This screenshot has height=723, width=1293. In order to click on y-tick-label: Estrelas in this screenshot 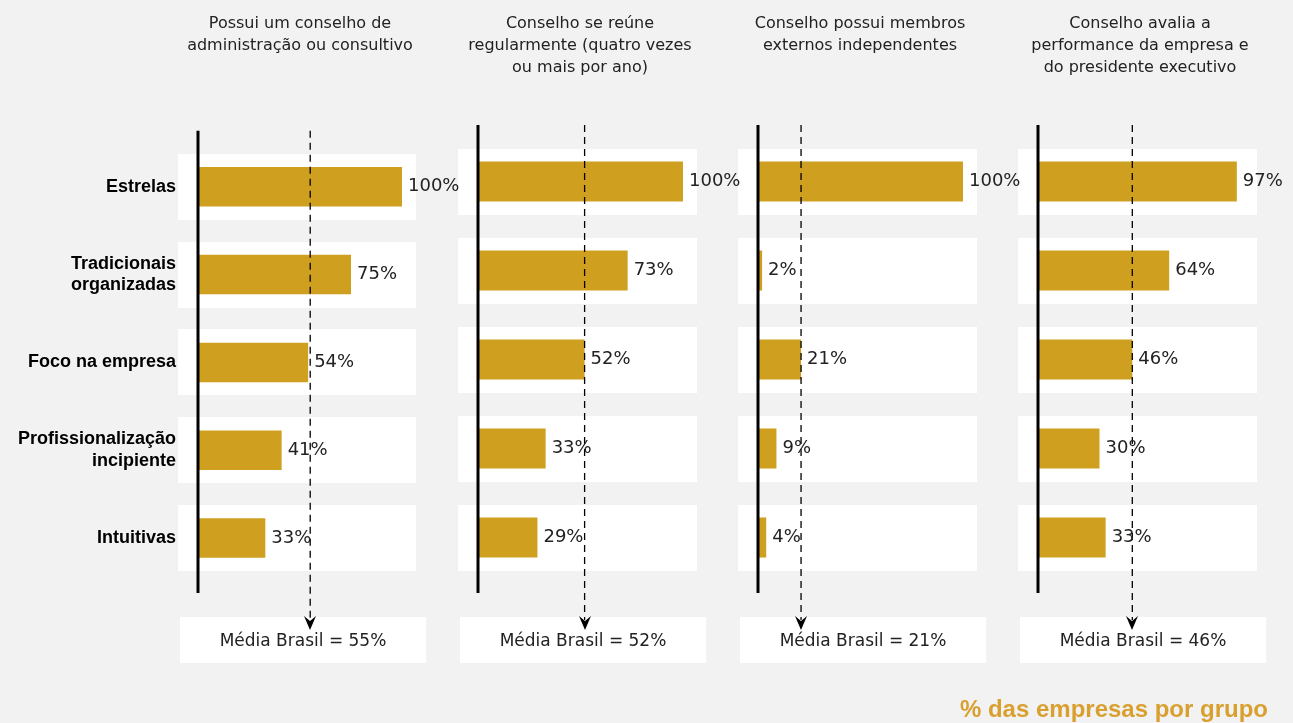, I will do `click(140, 185)`.